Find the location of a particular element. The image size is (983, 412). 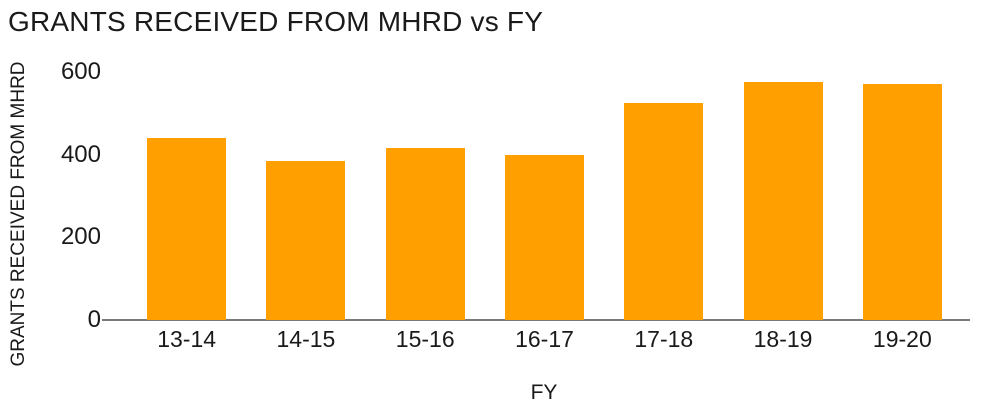

x-axis-line is located at coordinates (536, 320).